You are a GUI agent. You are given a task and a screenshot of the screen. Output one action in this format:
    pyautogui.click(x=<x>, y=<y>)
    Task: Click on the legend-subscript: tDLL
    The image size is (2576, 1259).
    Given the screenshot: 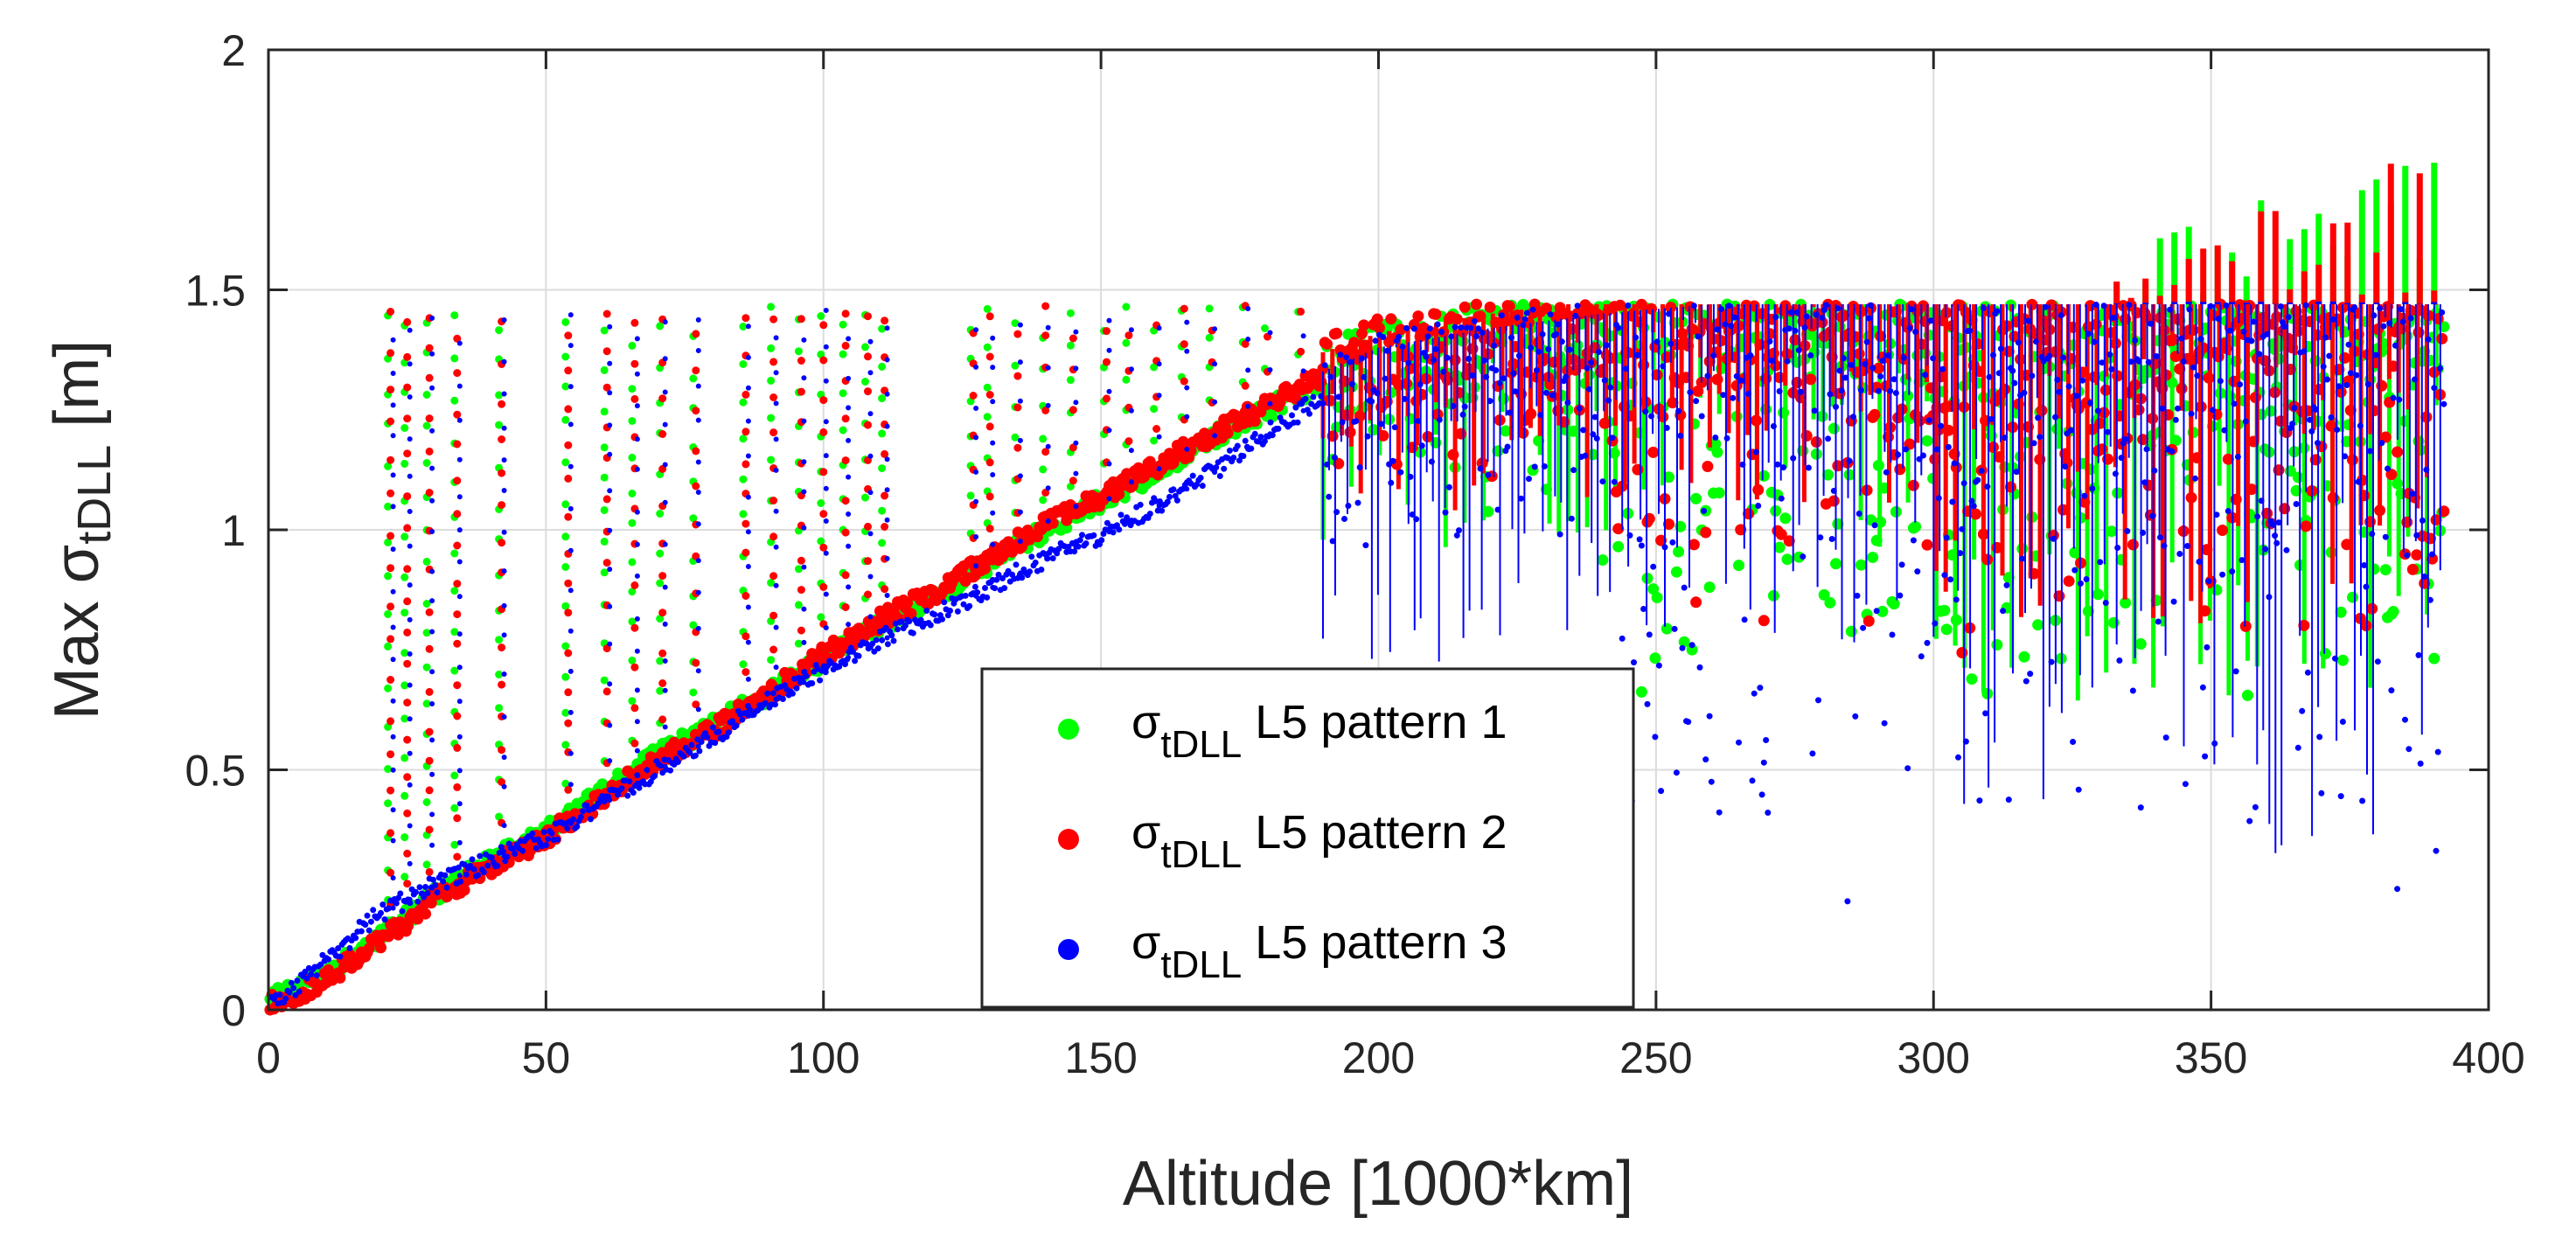 What is the action you would take?
    pyautogui.click(x=1201, y=745)
    